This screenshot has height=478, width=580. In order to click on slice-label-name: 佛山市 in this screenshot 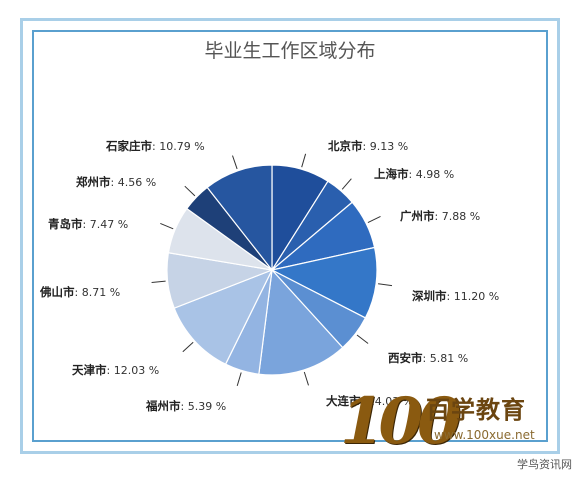, I will do `click(57, 292)`.